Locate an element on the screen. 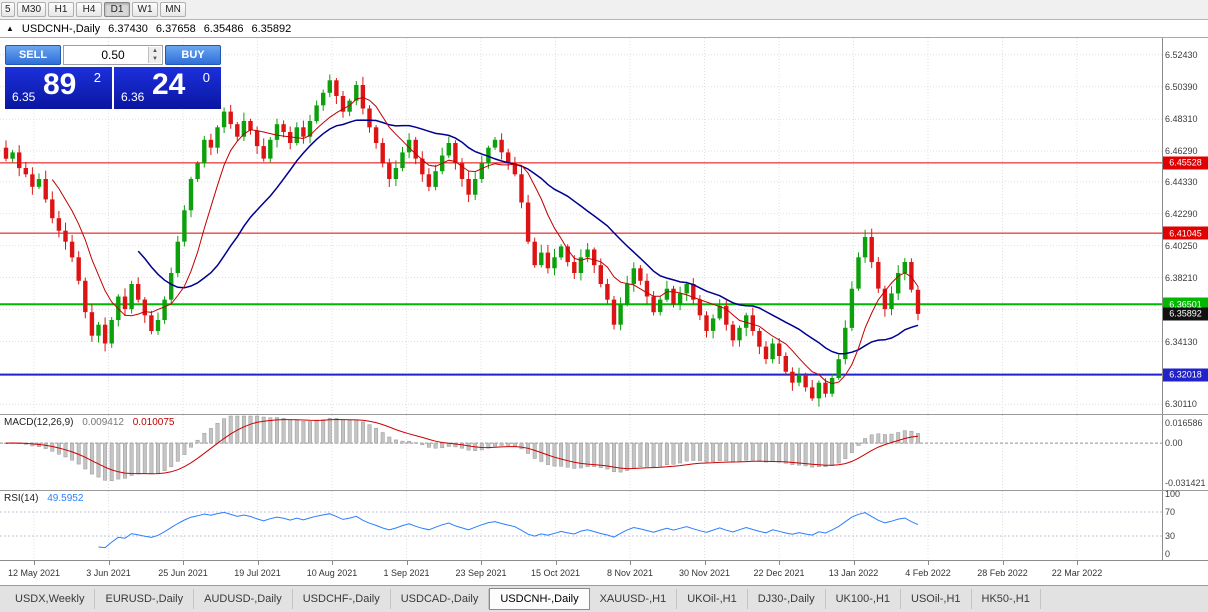  price-axis-label: 6.48310 is located at coordinates (1181, 119).